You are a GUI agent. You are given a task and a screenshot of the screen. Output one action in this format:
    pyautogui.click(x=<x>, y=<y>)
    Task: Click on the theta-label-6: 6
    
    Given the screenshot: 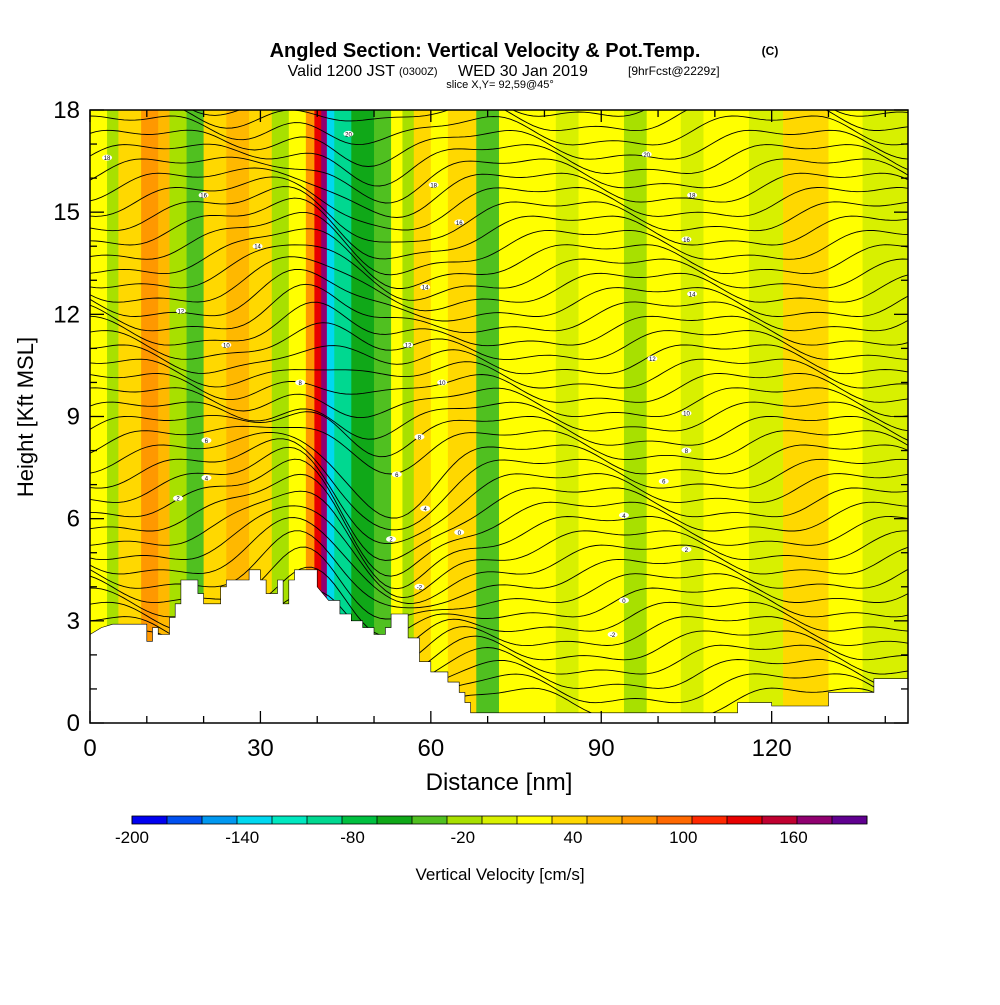 What is the action you would take?
    pyautogui.click(x=207, y=442)
    